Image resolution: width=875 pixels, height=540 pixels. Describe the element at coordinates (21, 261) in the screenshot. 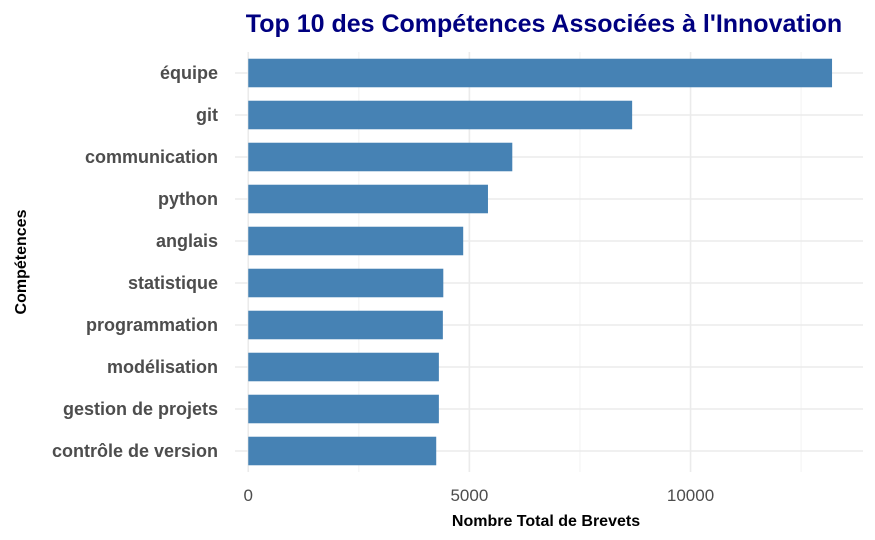

I see `y-axis-title: Compétences` at that location.